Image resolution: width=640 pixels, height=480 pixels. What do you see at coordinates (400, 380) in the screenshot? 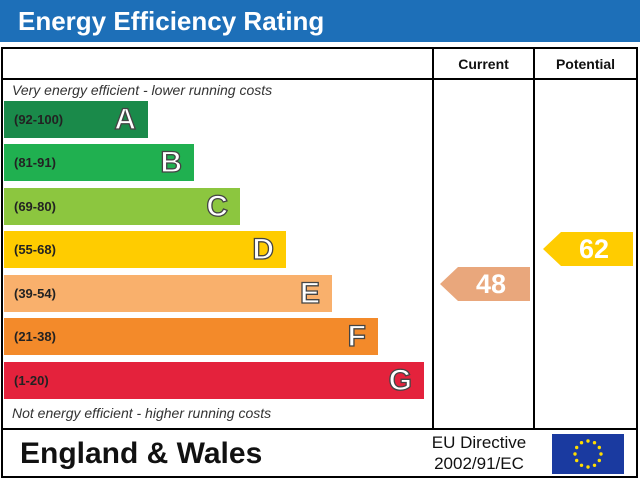
I see `band-letter: G` at bounding box center [400, 380].